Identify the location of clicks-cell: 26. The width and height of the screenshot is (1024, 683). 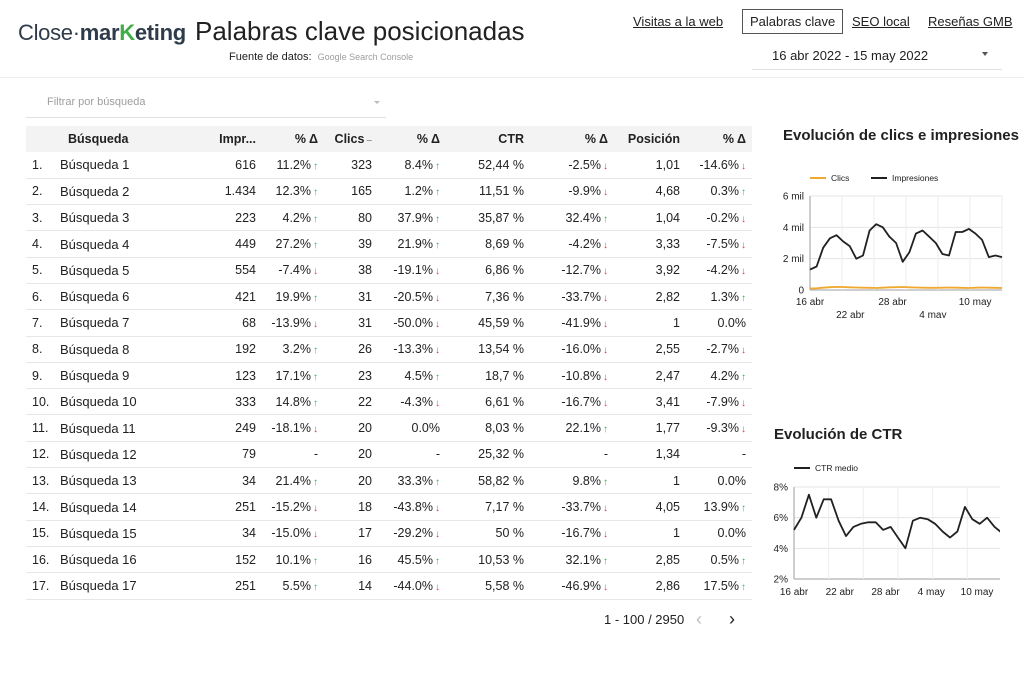
(351, 349).